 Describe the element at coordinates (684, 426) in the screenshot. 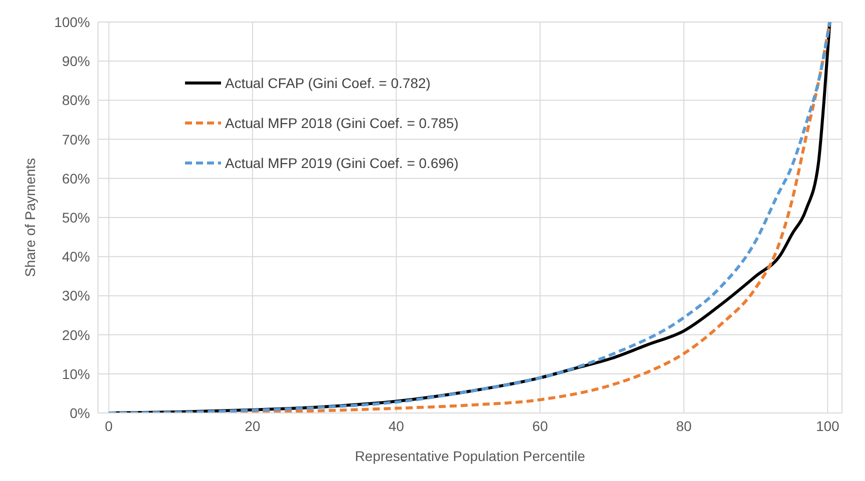

I see `x-tick-label: 80` at that location.